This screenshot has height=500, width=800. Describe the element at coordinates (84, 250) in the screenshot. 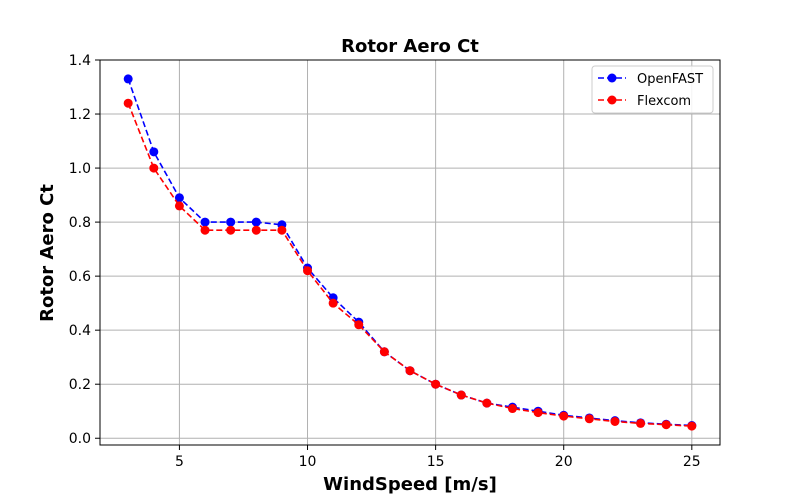

I see `y-axis: 0.0 0.2 0.4 0.6 0.8 1.0 1.2 1.4` at that location.